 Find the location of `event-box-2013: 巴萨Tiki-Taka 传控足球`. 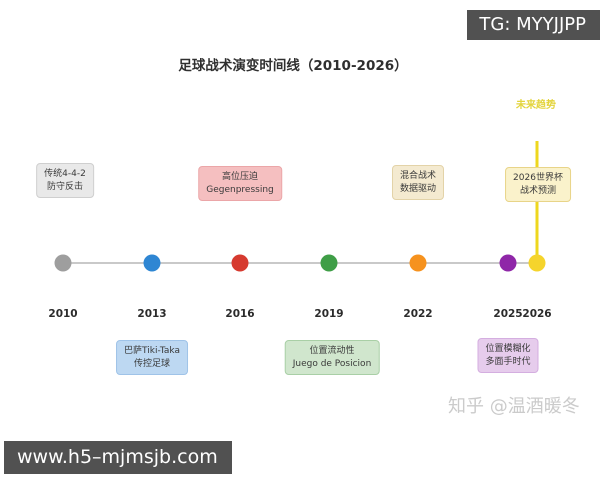

event-box-2013: 巴萨Tiki-Taka 传控足球 is located at coordinates (152, 357).